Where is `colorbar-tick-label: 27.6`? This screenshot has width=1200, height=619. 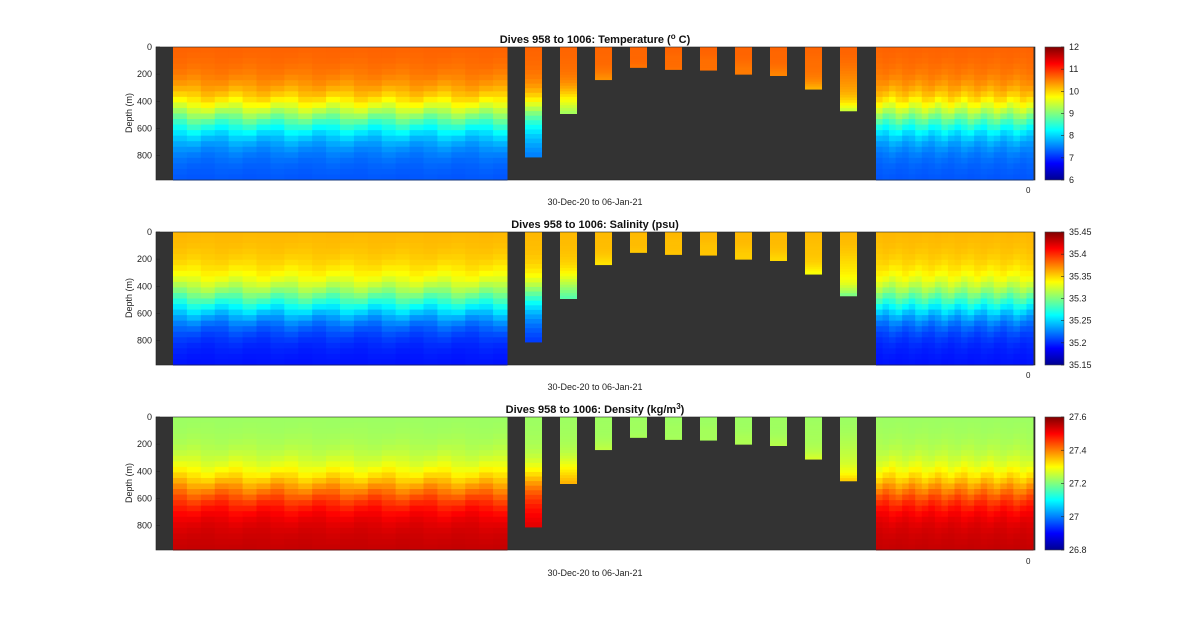
colorbar-tick-label: 27.6 is located at coordinates (1078, 417).